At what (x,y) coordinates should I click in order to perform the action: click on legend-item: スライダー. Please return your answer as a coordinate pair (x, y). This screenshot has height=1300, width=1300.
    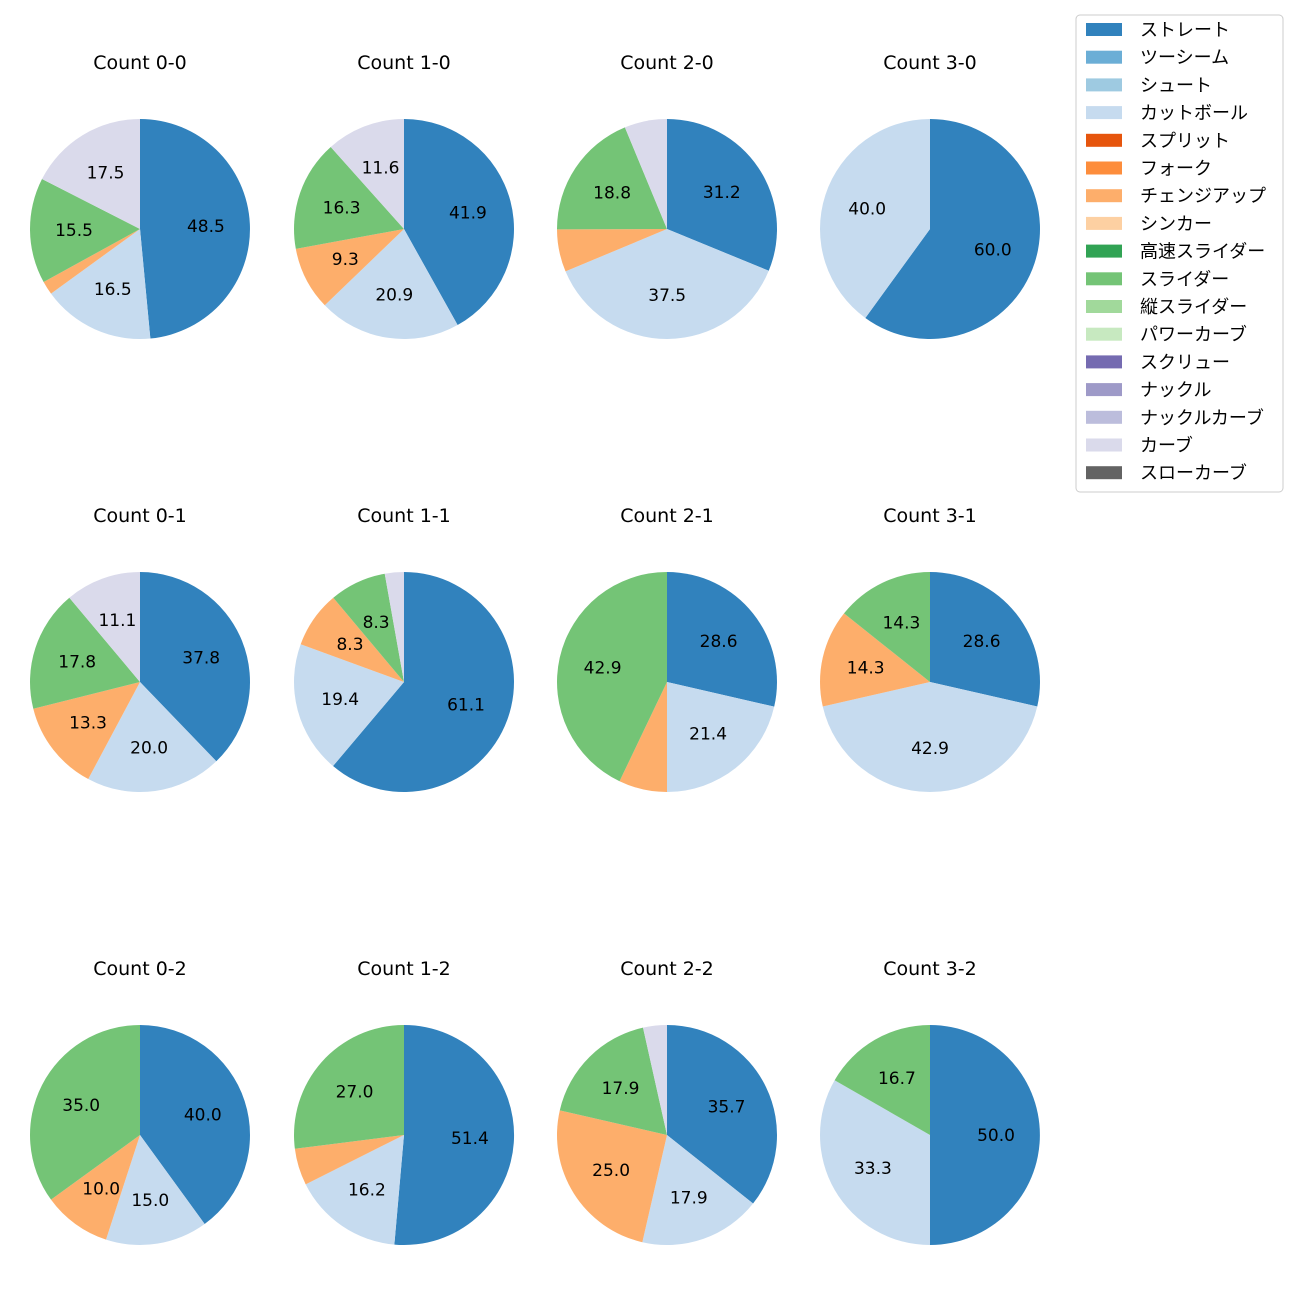
    Looking at the image, I should click on (1157, 279).